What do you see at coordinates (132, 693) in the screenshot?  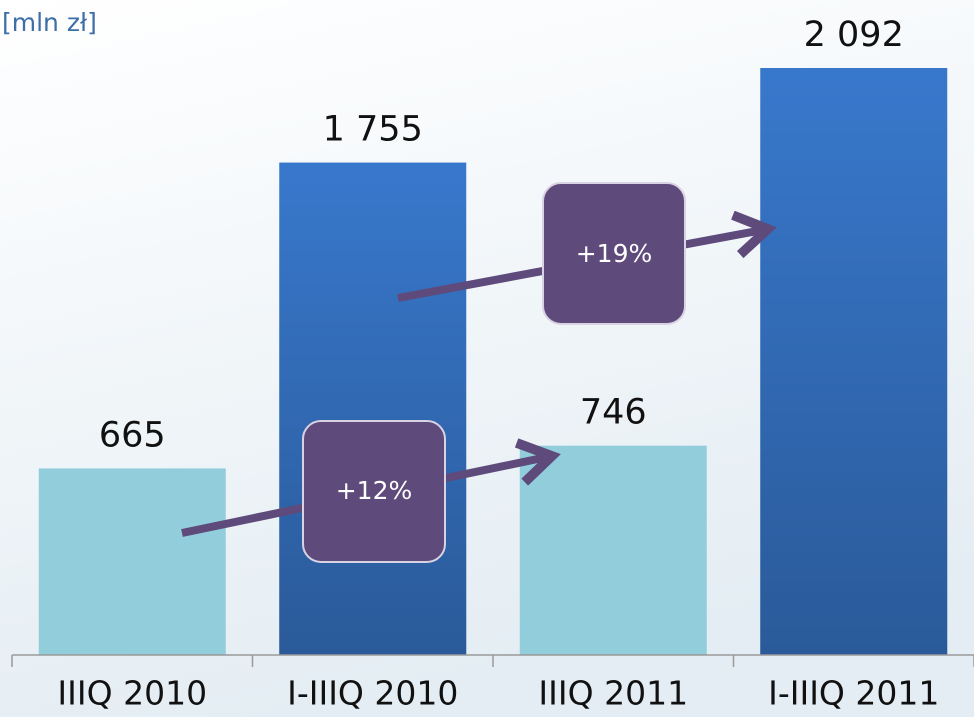 I see `x-tick-label: IIIQ 2010` at bounding box center [132, 693].